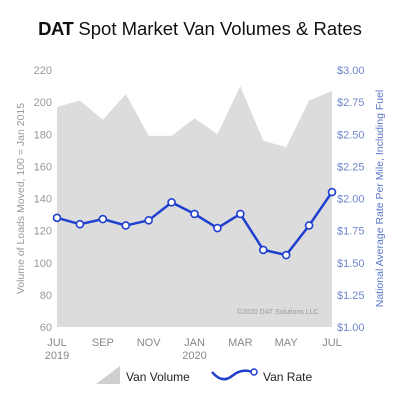 Image resolution: width=400 pixels, height=400 pixels. What do you see at coordinates (351, 167) in the screenshot?
I see `y-right-tick-label: $2.25` at bounding box center [351, 167].